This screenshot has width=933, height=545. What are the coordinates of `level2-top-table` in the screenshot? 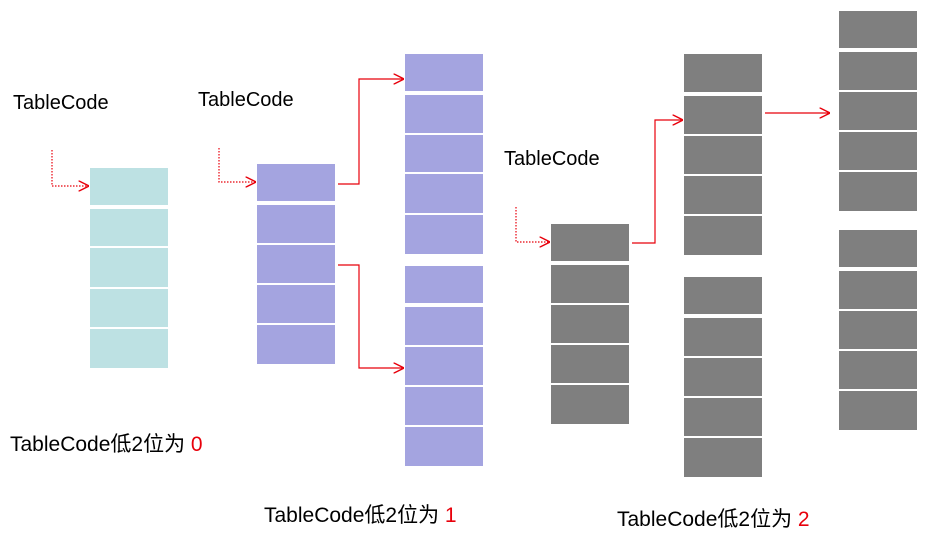 It's located at (590, 324).